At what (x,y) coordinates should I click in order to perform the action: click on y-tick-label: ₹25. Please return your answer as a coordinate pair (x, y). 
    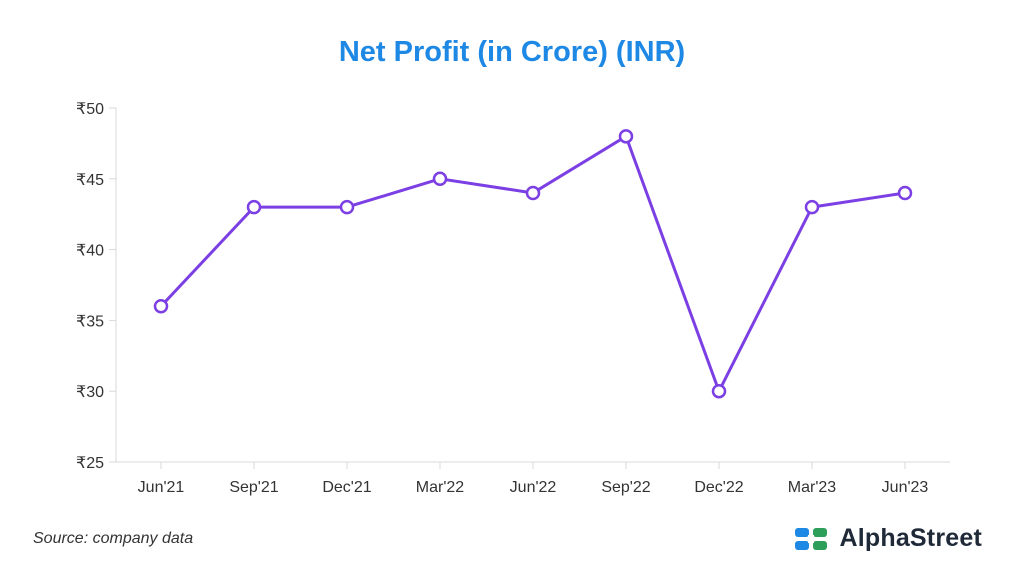
    Looking at the image, I should click on (90, 463).